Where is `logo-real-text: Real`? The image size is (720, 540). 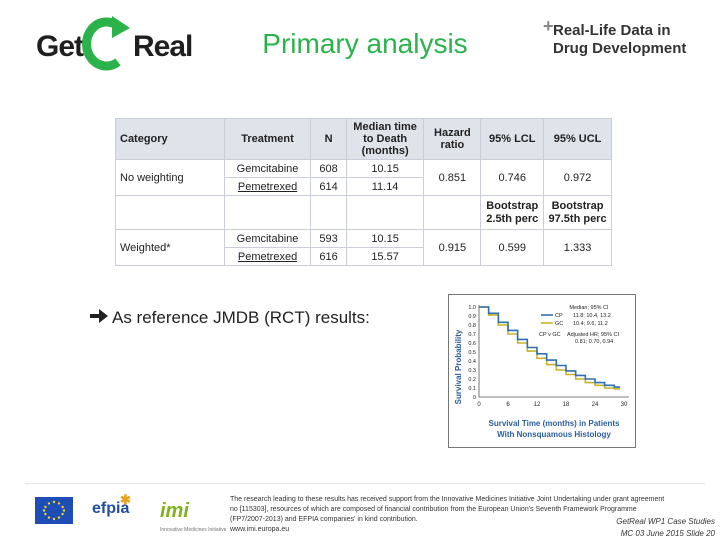
logo-real-text: Real is located at coordinates (163, 46).